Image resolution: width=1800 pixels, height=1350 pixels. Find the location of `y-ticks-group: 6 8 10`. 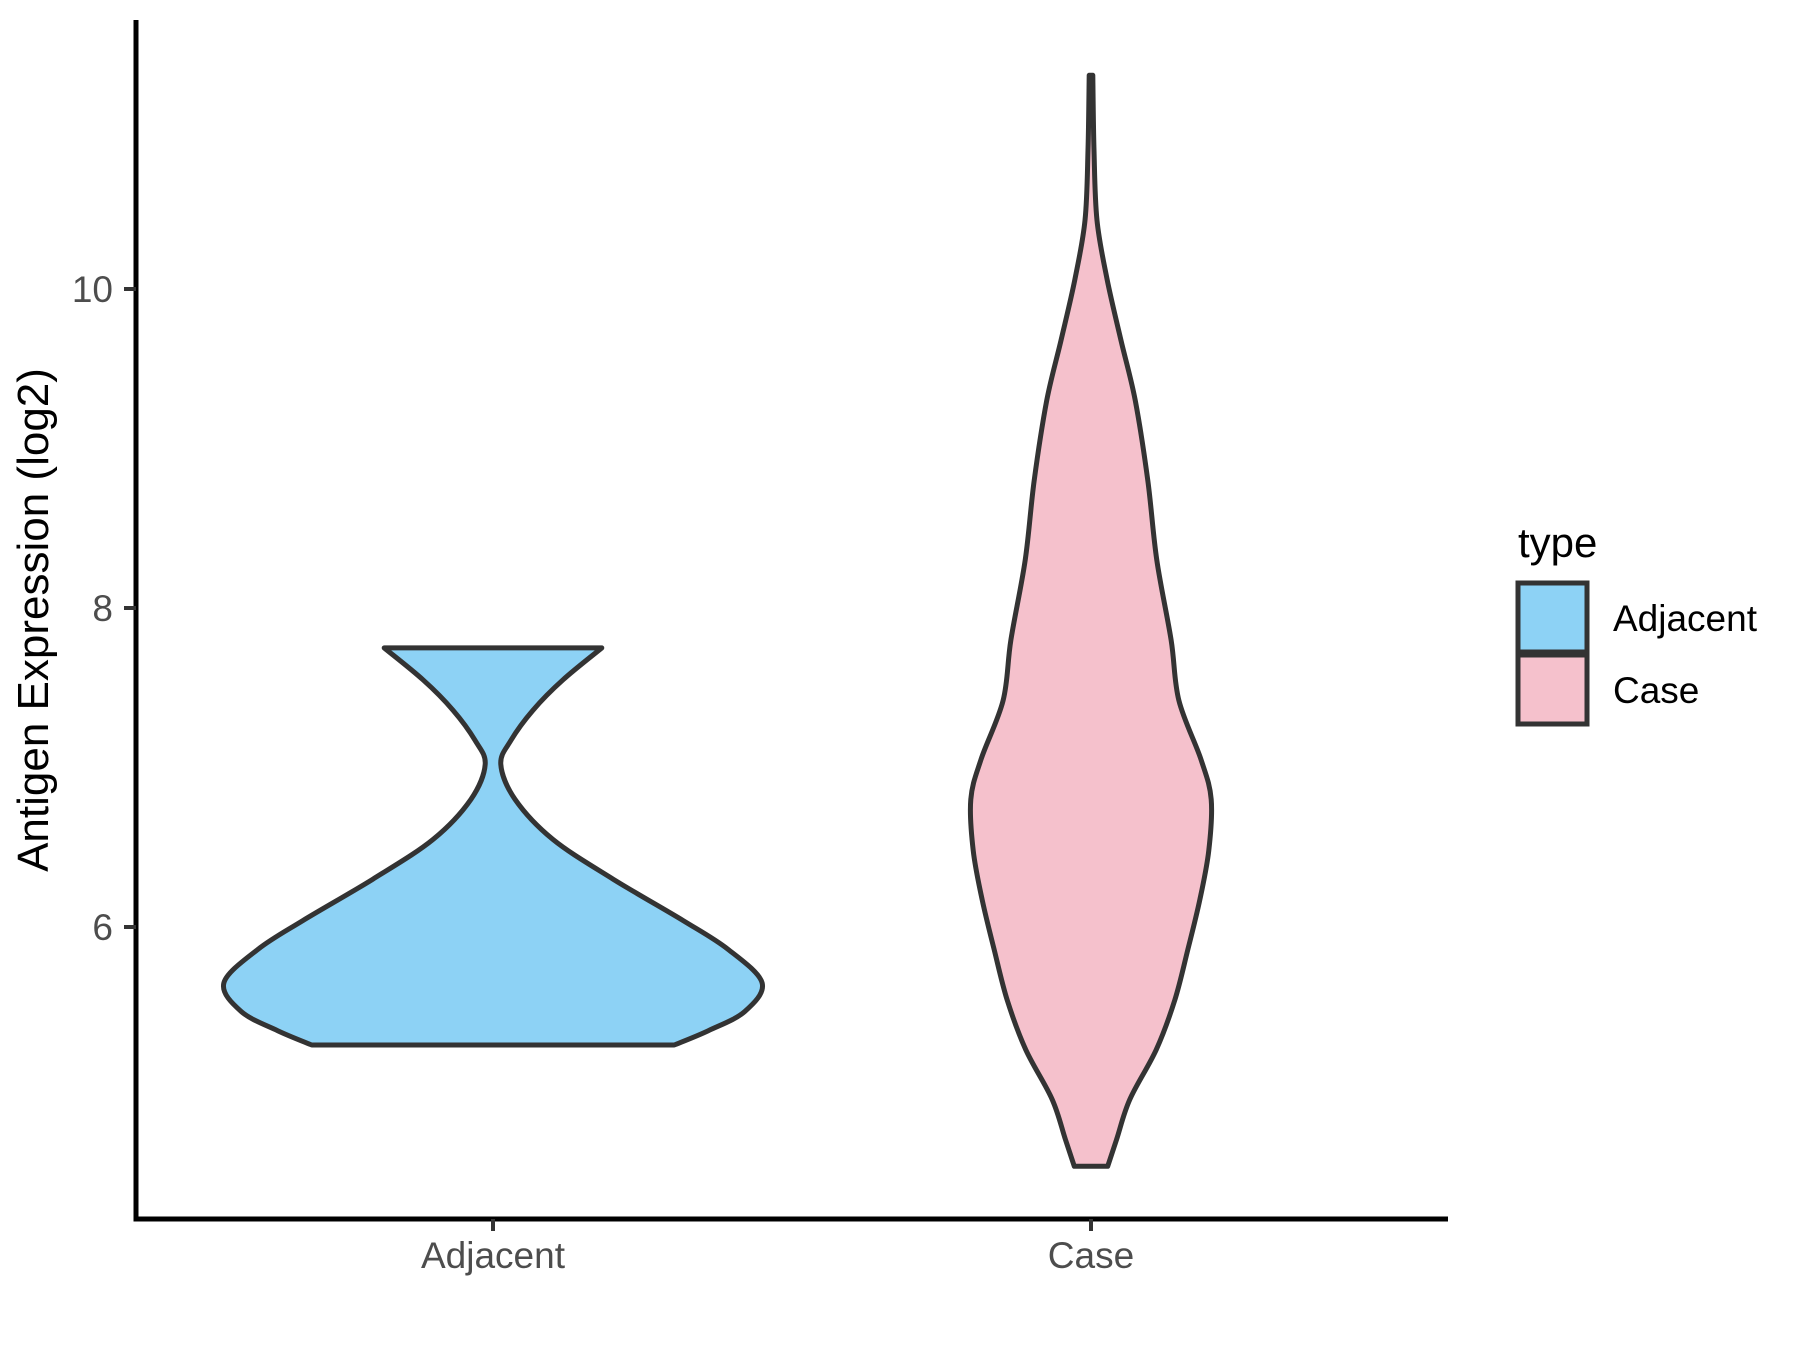

y-ticks-group: 6 8 10 is located at coordinates (104, 608).